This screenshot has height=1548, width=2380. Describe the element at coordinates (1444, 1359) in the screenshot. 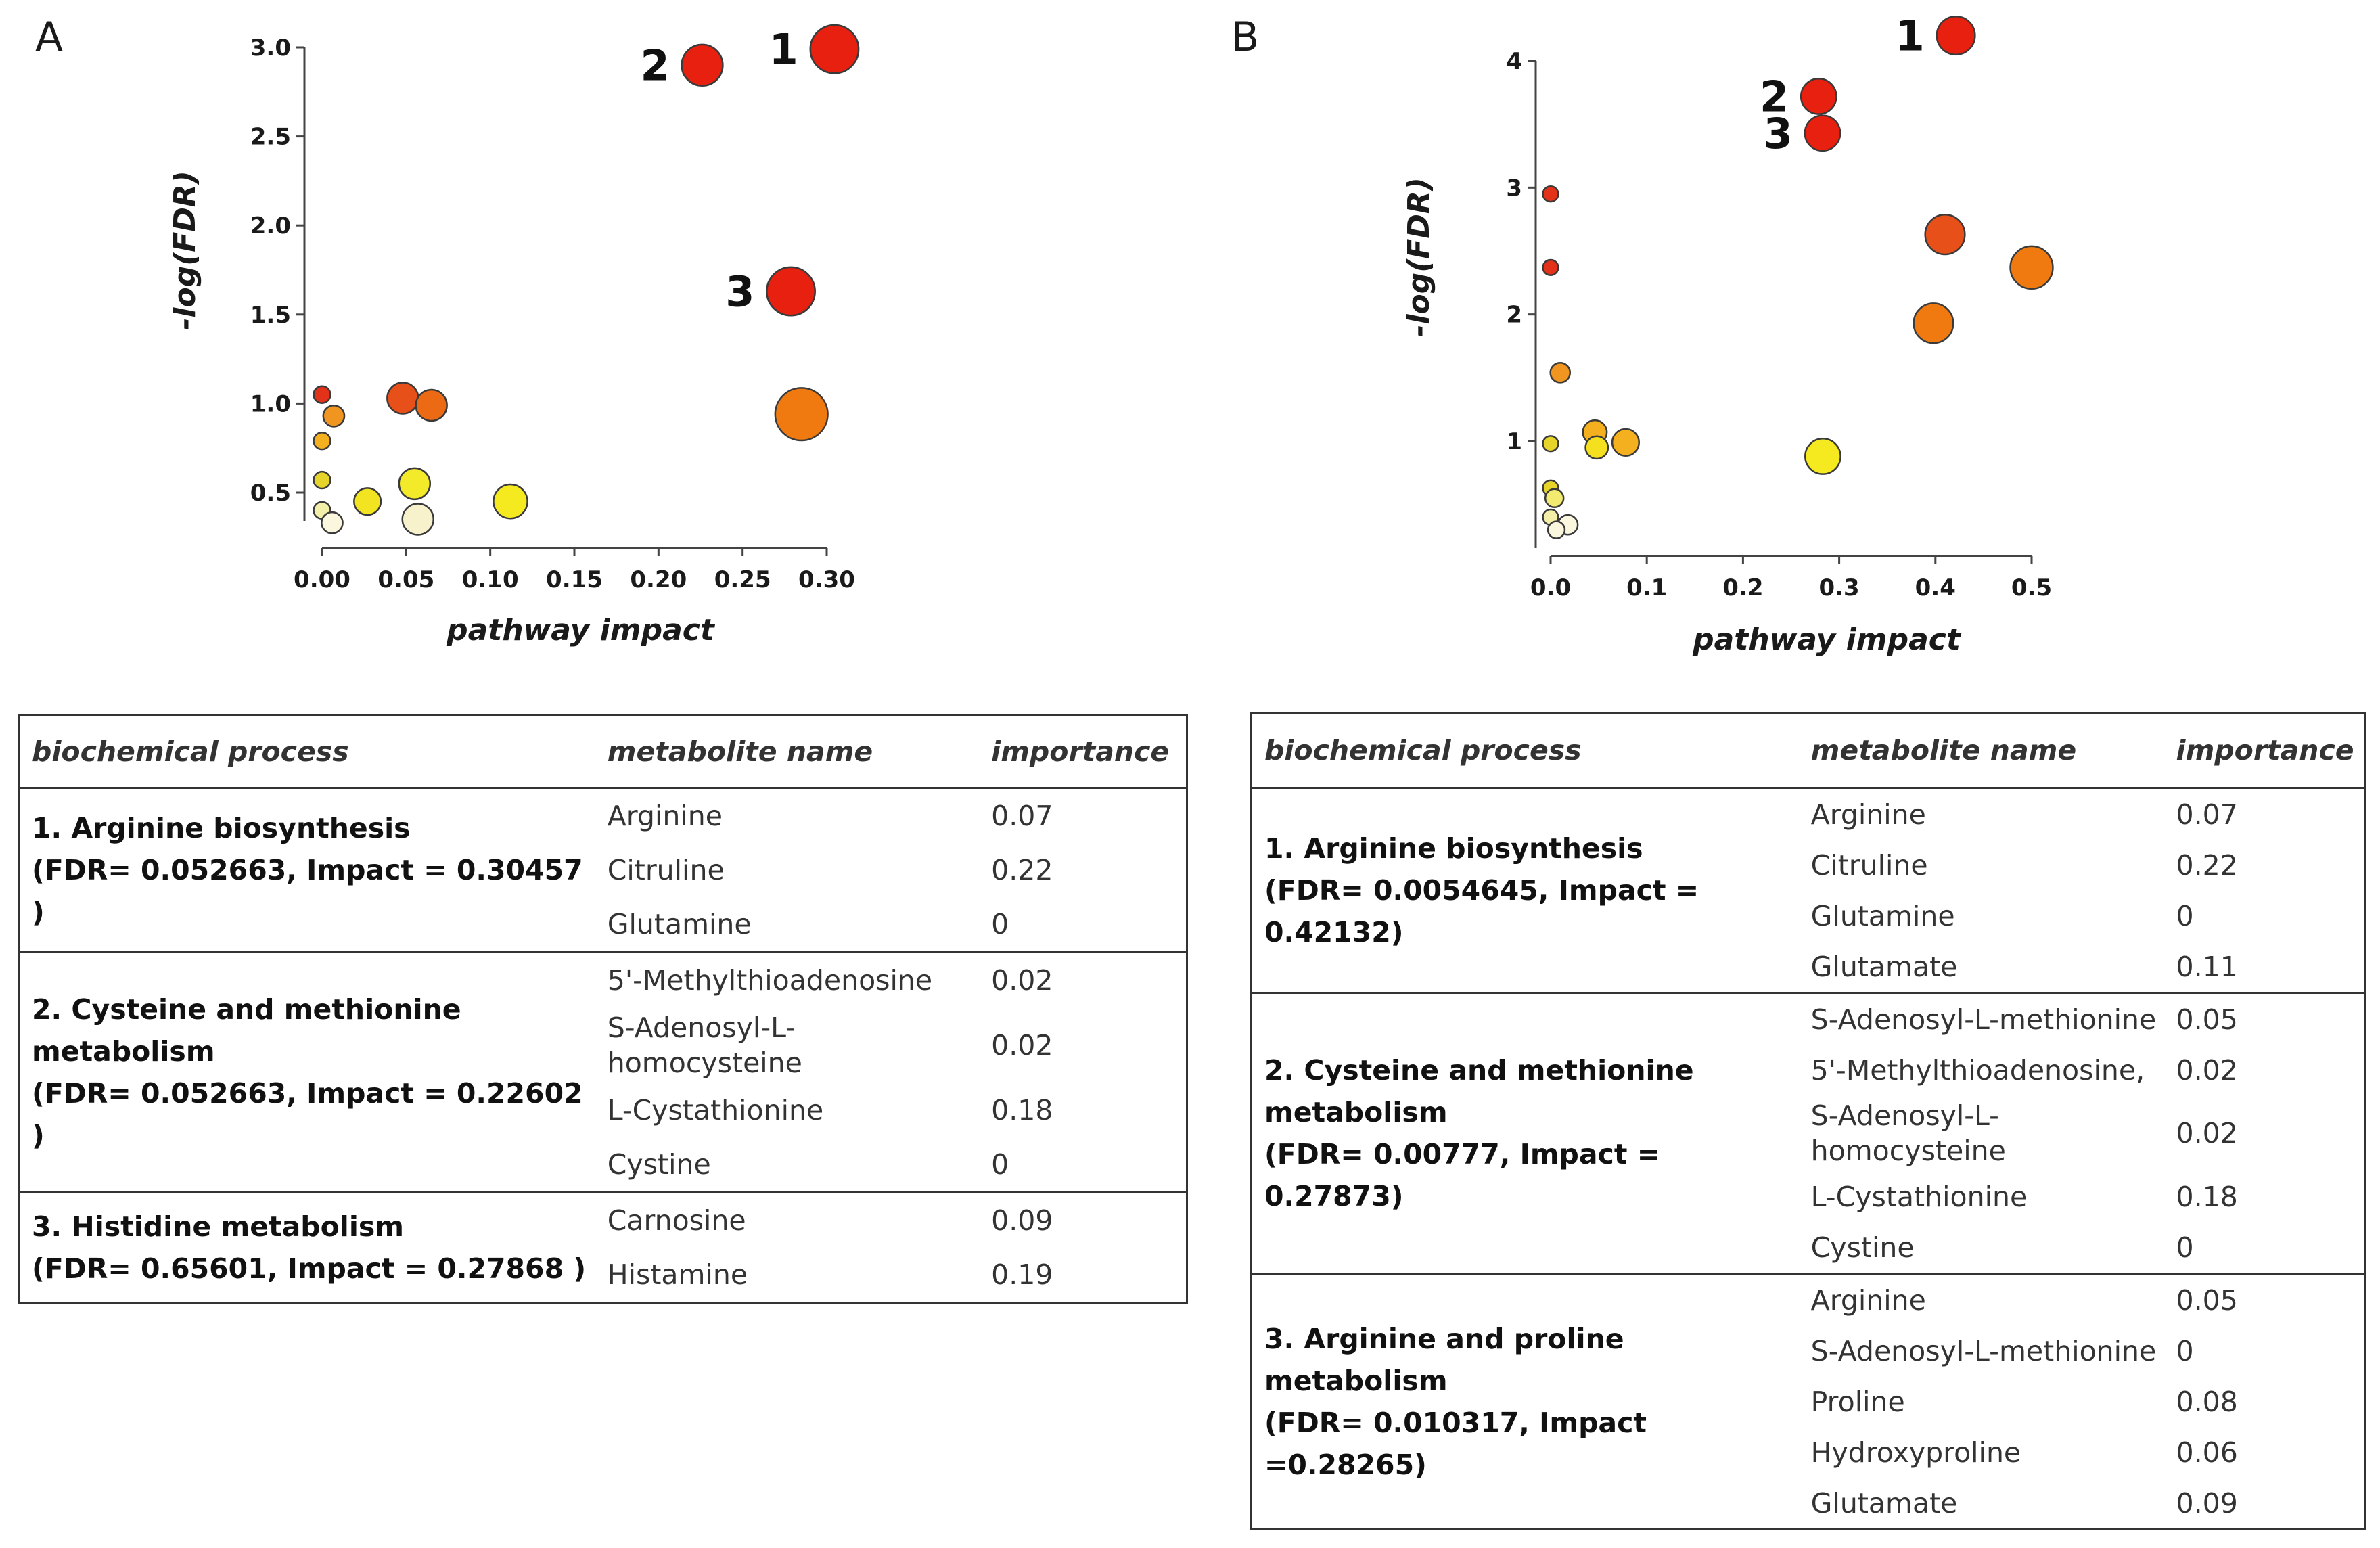

I see `process-name: 3. Arginine and proline metabolism` at that location.